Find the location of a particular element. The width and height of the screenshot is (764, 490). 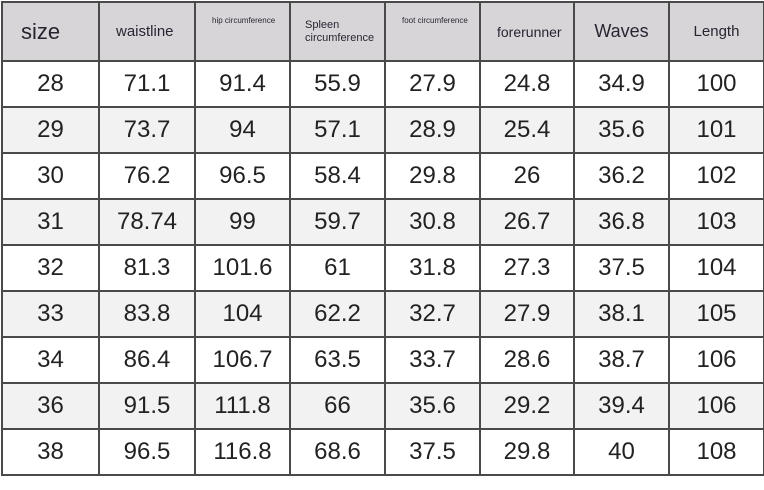

table-cell: 59.7 is located at coordinates (337, 222).